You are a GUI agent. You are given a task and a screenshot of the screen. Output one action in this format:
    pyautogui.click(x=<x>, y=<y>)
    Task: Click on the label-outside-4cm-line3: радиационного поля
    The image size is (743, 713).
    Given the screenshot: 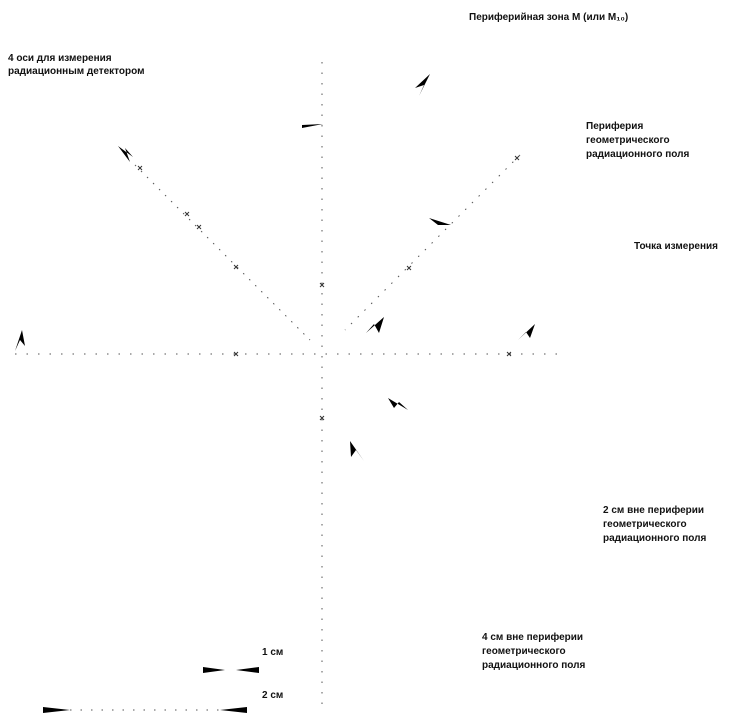 What is the action you would take?
    pyautogui.click(x=534, y=665)
    